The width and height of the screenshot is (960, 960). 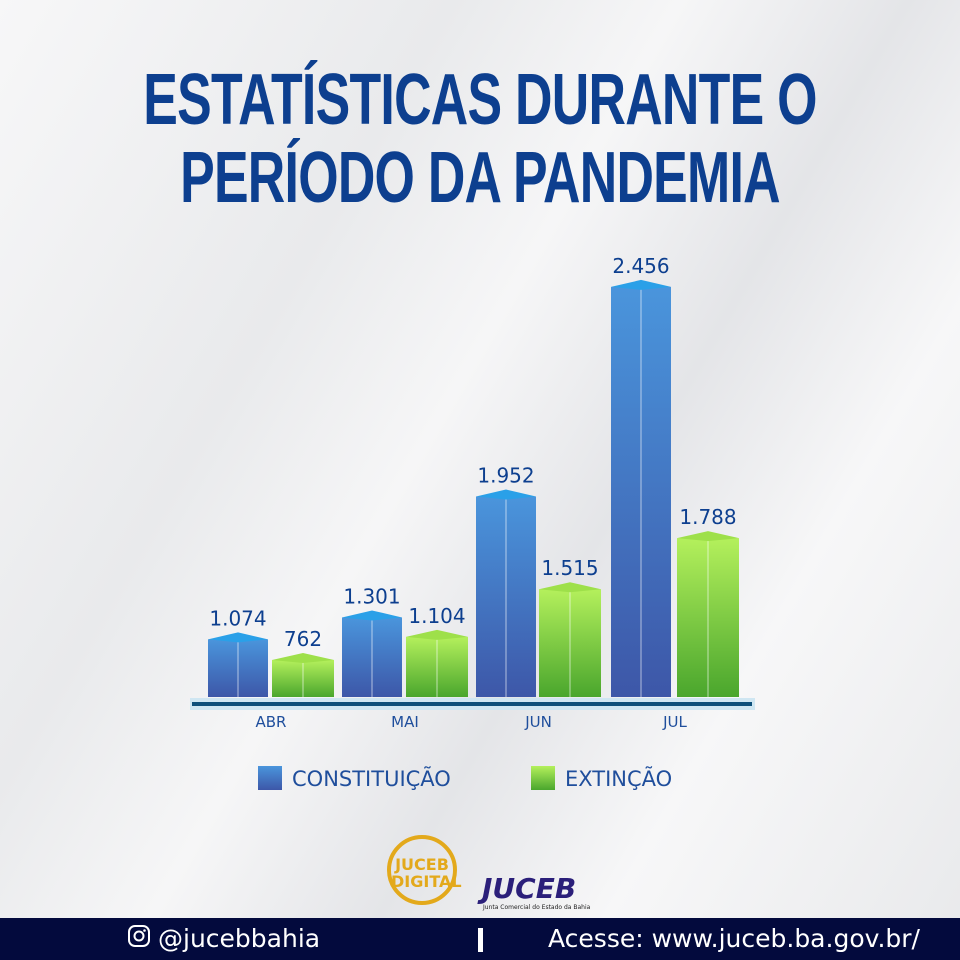 What do you see at coordinates (674, 722) in the screenshot?
I see `x-tick-label: JUL` at bounding box center [674, 722].